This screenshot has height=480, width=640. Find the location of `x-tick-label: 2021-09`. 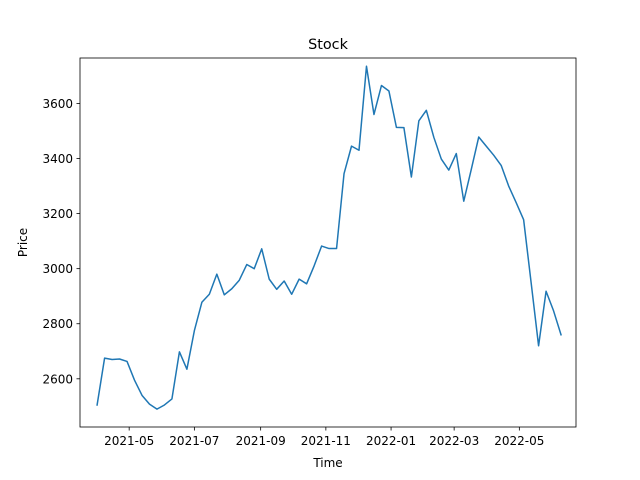

x-tick-label: 2021-09 is located at coordinates (261, 441).